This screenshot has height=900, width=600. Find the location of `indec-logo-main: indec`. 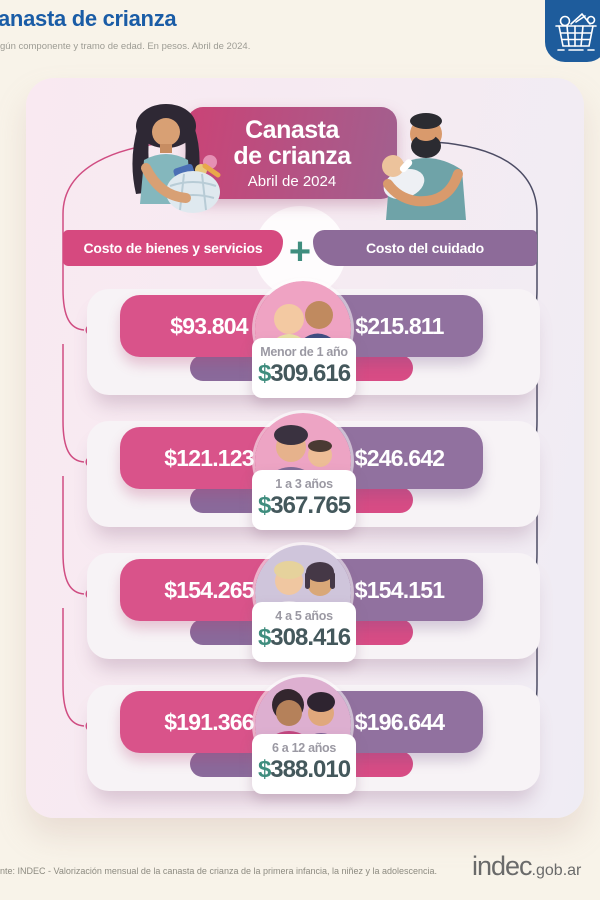

indec-logo-main: indec is located at coordinates (502, 866).